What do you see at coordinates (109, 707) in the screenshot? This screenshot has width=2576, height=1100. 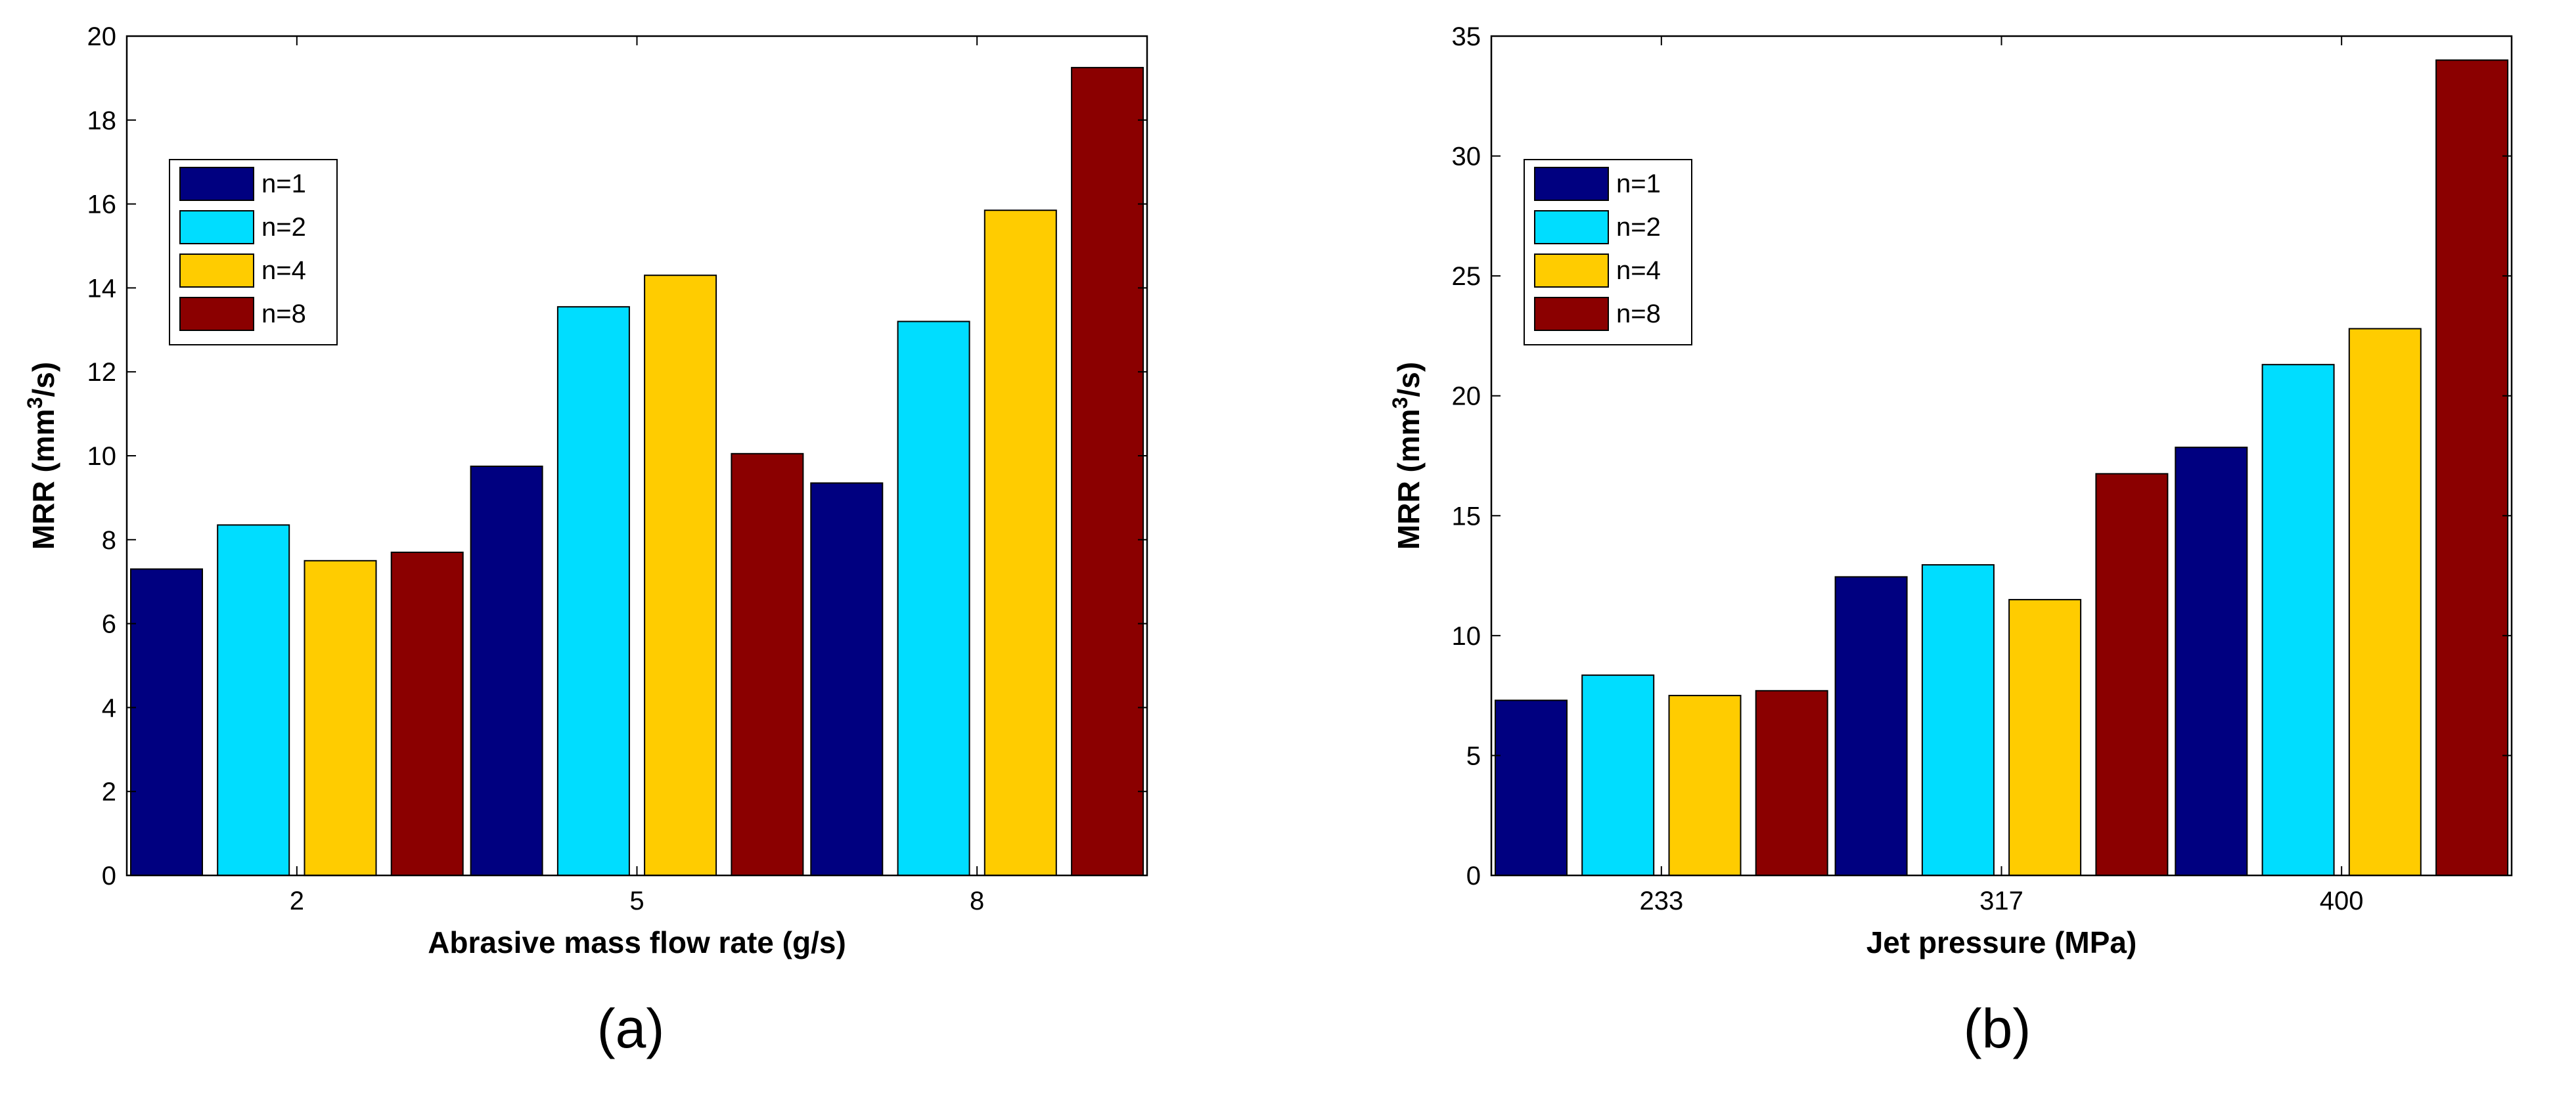 I see `y-tick-label: 4` at bounding box center [109, 707].